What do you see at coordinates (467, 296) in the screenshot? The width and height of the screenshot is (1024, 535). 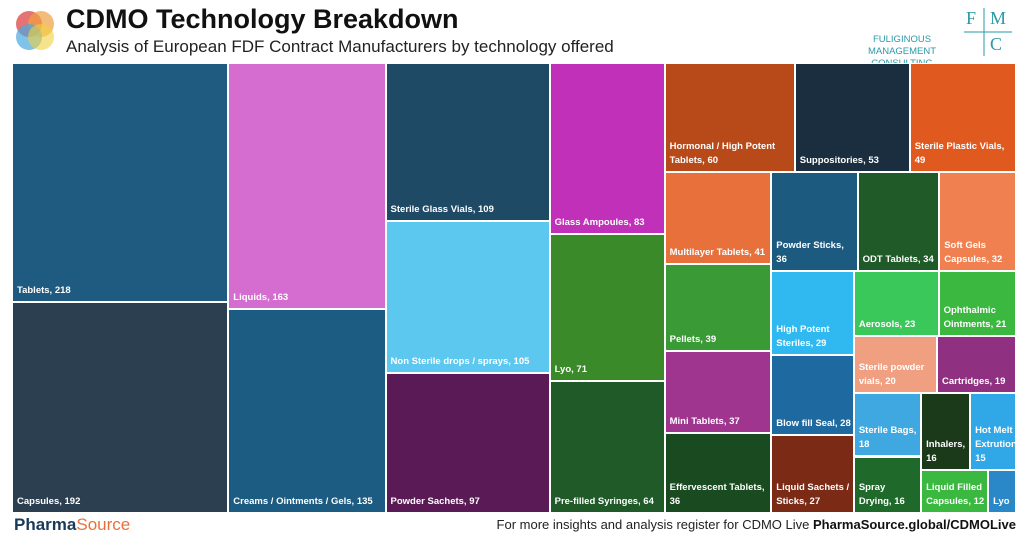 I see `tile: Non Sterile drops / sprays, 105` at bounding box center [467, 296].